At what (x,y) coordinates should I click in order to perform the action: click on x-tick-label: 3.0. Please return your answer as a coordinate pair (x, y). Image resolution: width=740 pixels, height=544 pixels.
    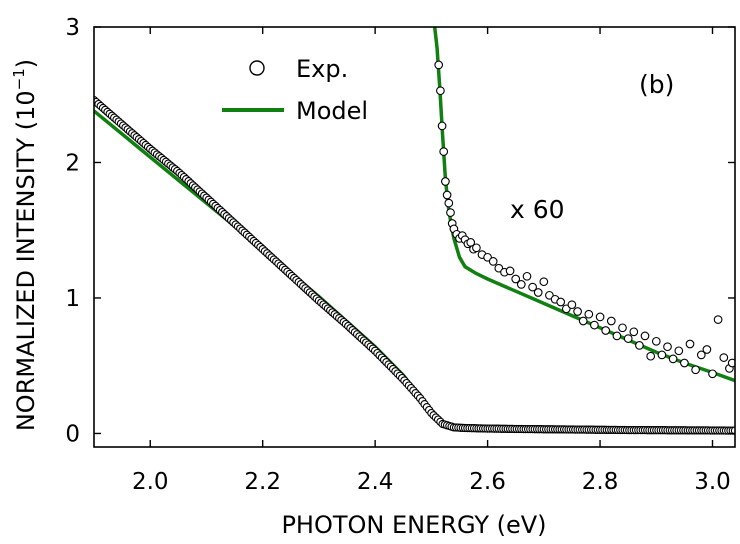
    Looking at the image, I should click on (712, 482).